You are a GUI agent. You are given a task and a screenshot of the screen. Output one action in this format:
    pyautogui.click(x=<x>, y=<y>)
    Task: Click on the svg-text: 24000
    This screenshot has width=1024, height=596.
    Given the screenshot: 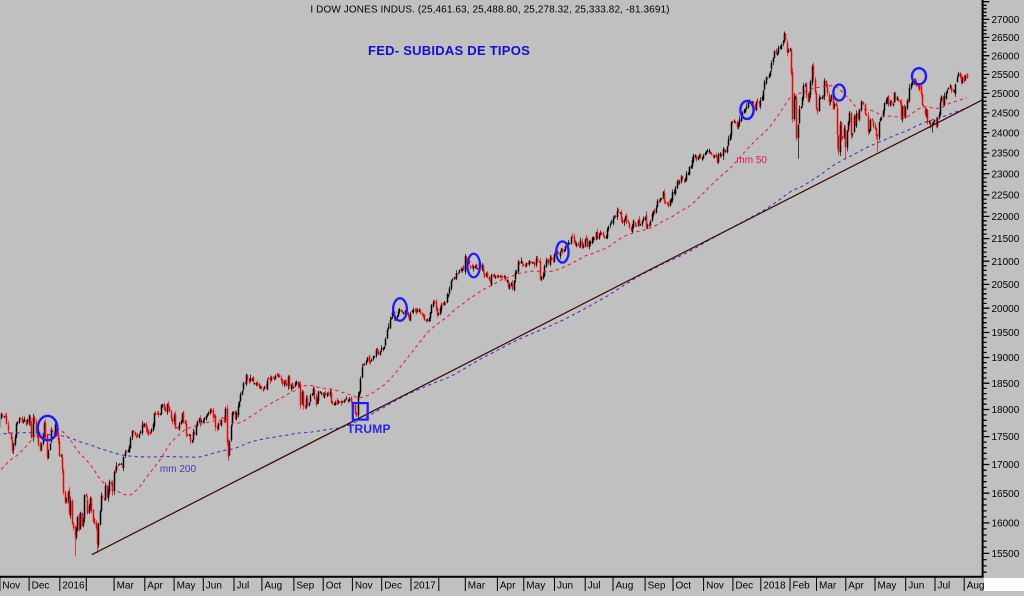 What is the action you would take?
    pyautogui.click(x=1006, y=133)
    